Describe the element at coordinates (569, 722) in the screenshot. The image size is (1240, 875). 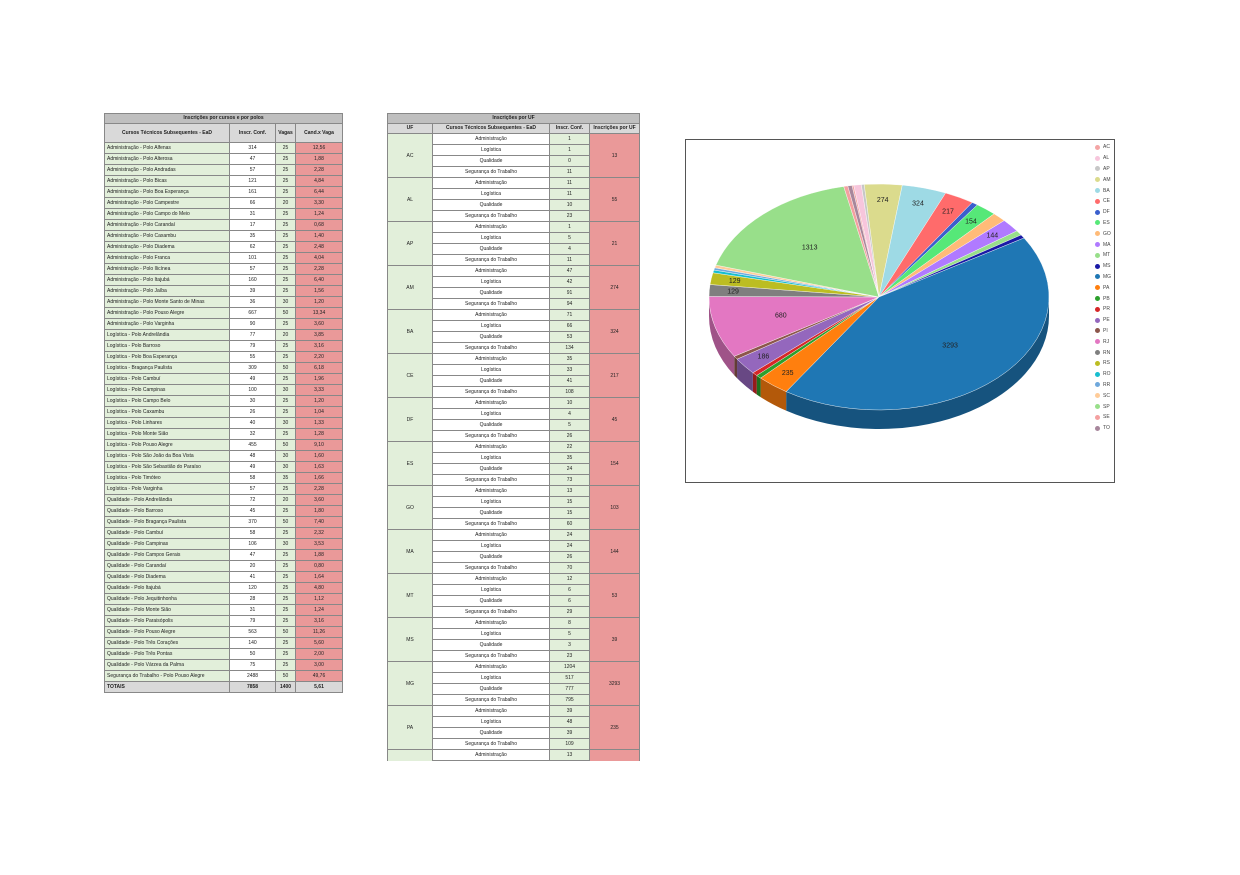
I see `cell-enrolled: 48` at that location.